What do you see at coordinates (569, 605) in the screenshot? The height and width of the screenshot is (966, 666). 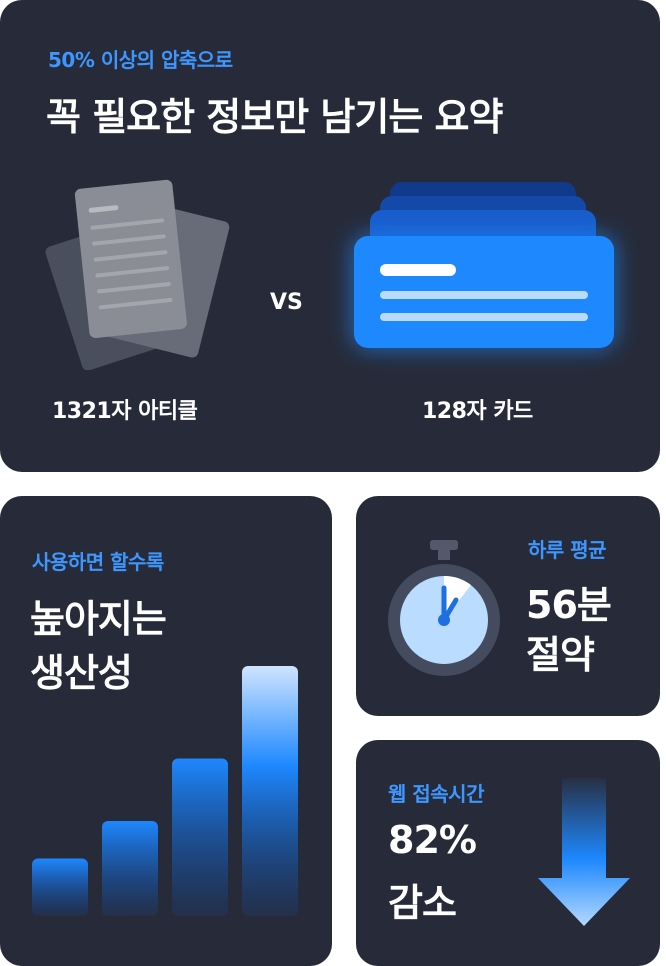 I see `time-value: 56분` at bounding box center [569, 605].